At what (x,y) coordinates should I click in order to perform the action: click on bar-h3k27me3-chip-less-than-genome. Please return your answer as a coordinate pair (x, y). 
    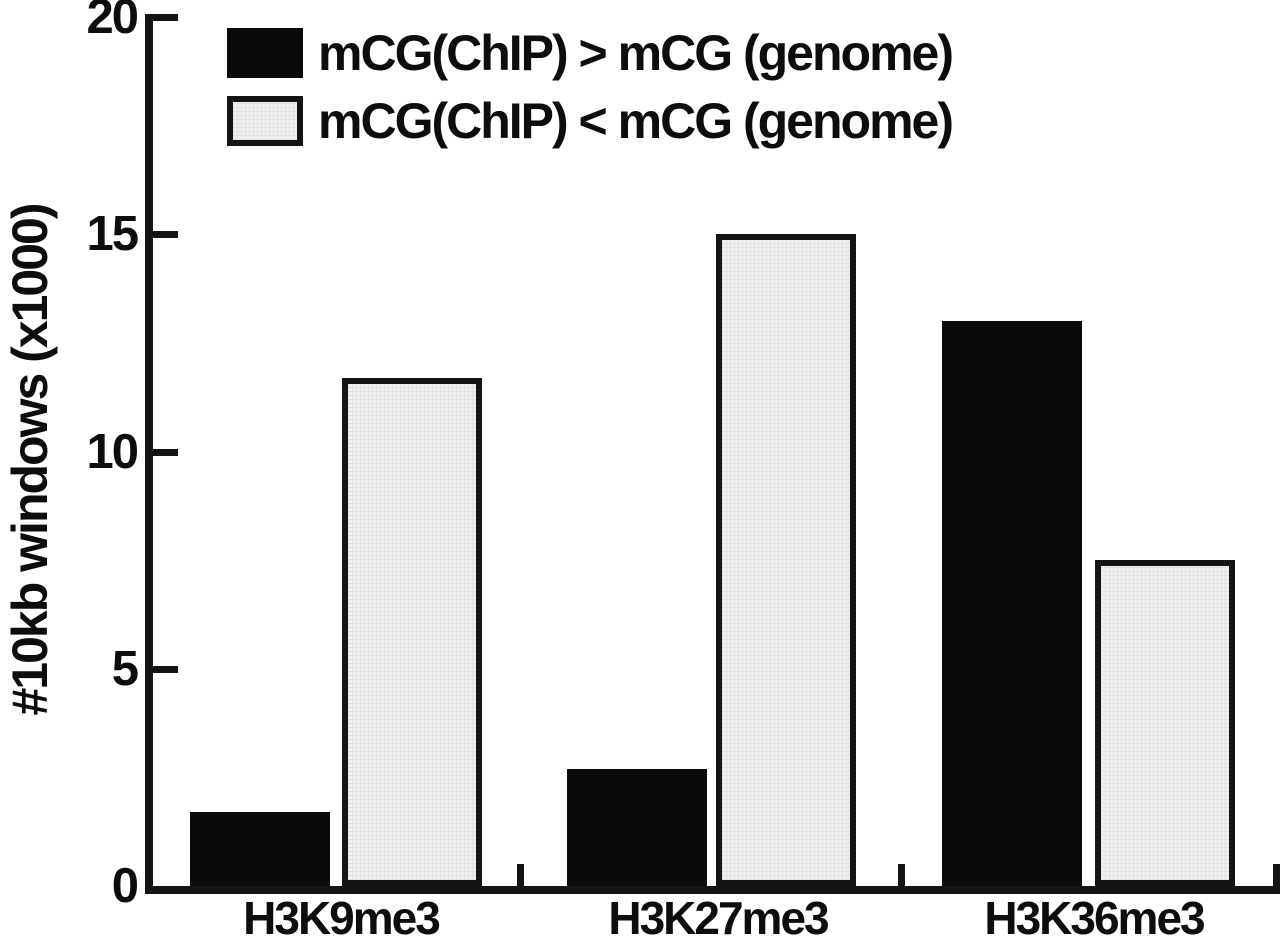
    Looking at the image, I should click on (786, 560).